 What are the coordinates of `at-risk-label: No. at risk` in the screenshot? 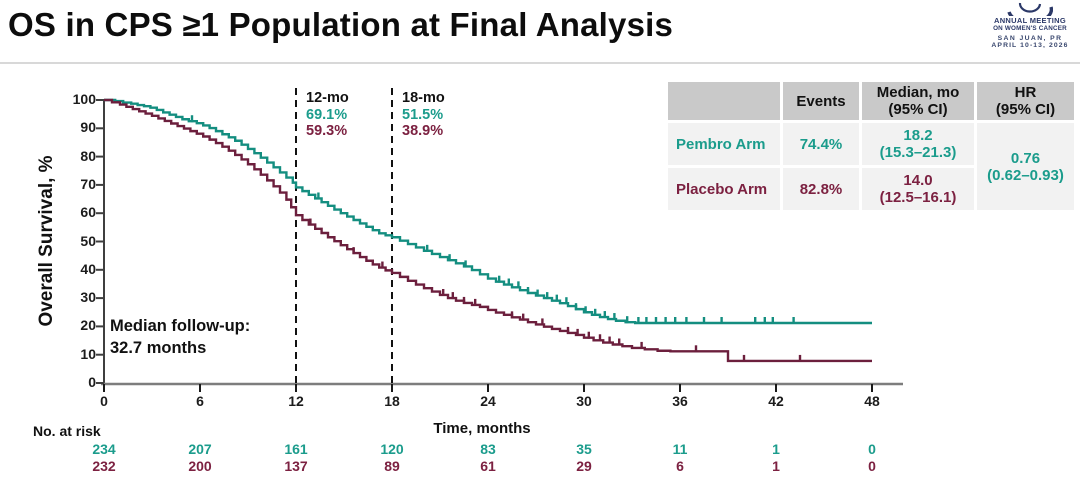 It's located at (67, 431).